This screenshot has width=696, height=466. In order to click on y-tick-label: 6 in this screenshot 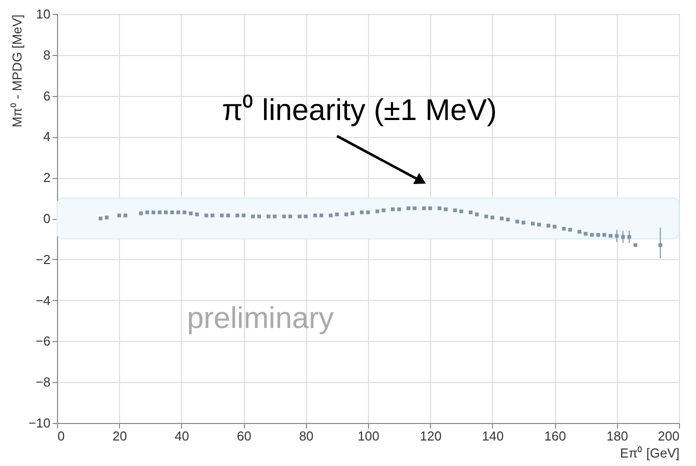, I will do `click(46, 96)`.